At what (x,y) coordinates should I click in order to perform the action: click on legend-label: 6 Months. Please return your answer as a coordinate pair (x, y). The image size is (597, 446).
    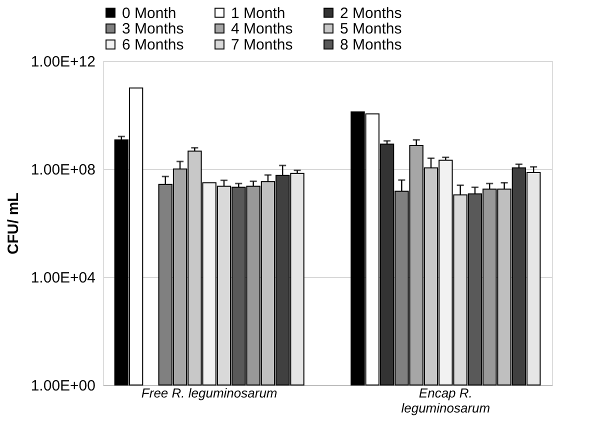
    Looking at the image, I should click on (153, 45).